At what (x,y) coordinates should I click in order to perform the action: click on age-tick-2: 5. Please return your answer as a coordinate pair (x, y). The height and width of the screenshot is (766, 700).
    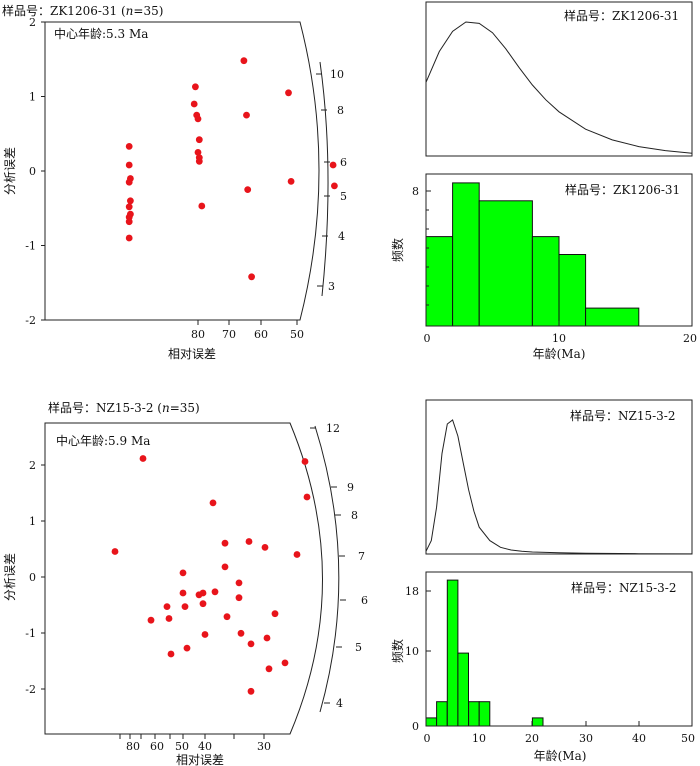
    Looking at the image, I should click on (358, 647).